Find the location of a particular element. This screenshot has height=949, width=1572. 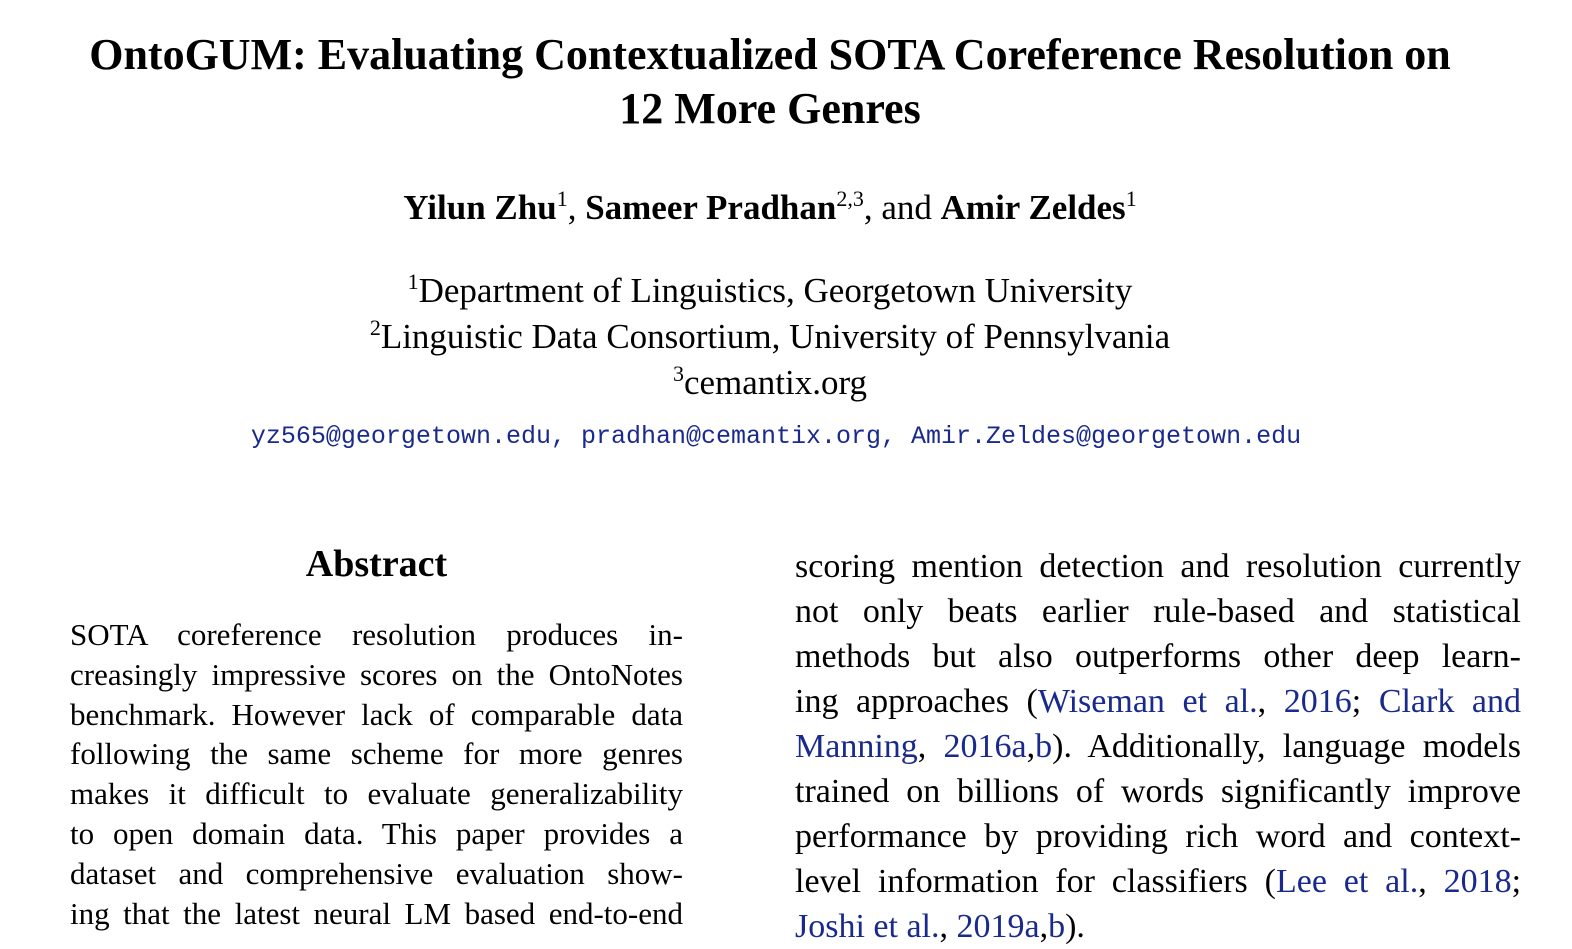

affiliation: 3cemantix.org is located at coordinates (770, 383).